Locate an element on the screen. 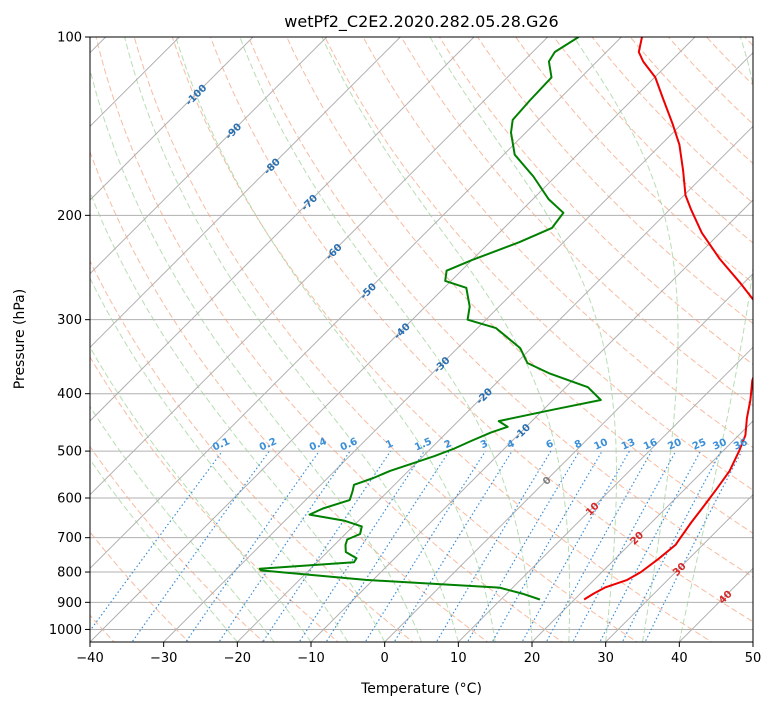 This screenshot has height=708, width=775. mixing-ratio-label: 8 is located at coordinates (578, 444).